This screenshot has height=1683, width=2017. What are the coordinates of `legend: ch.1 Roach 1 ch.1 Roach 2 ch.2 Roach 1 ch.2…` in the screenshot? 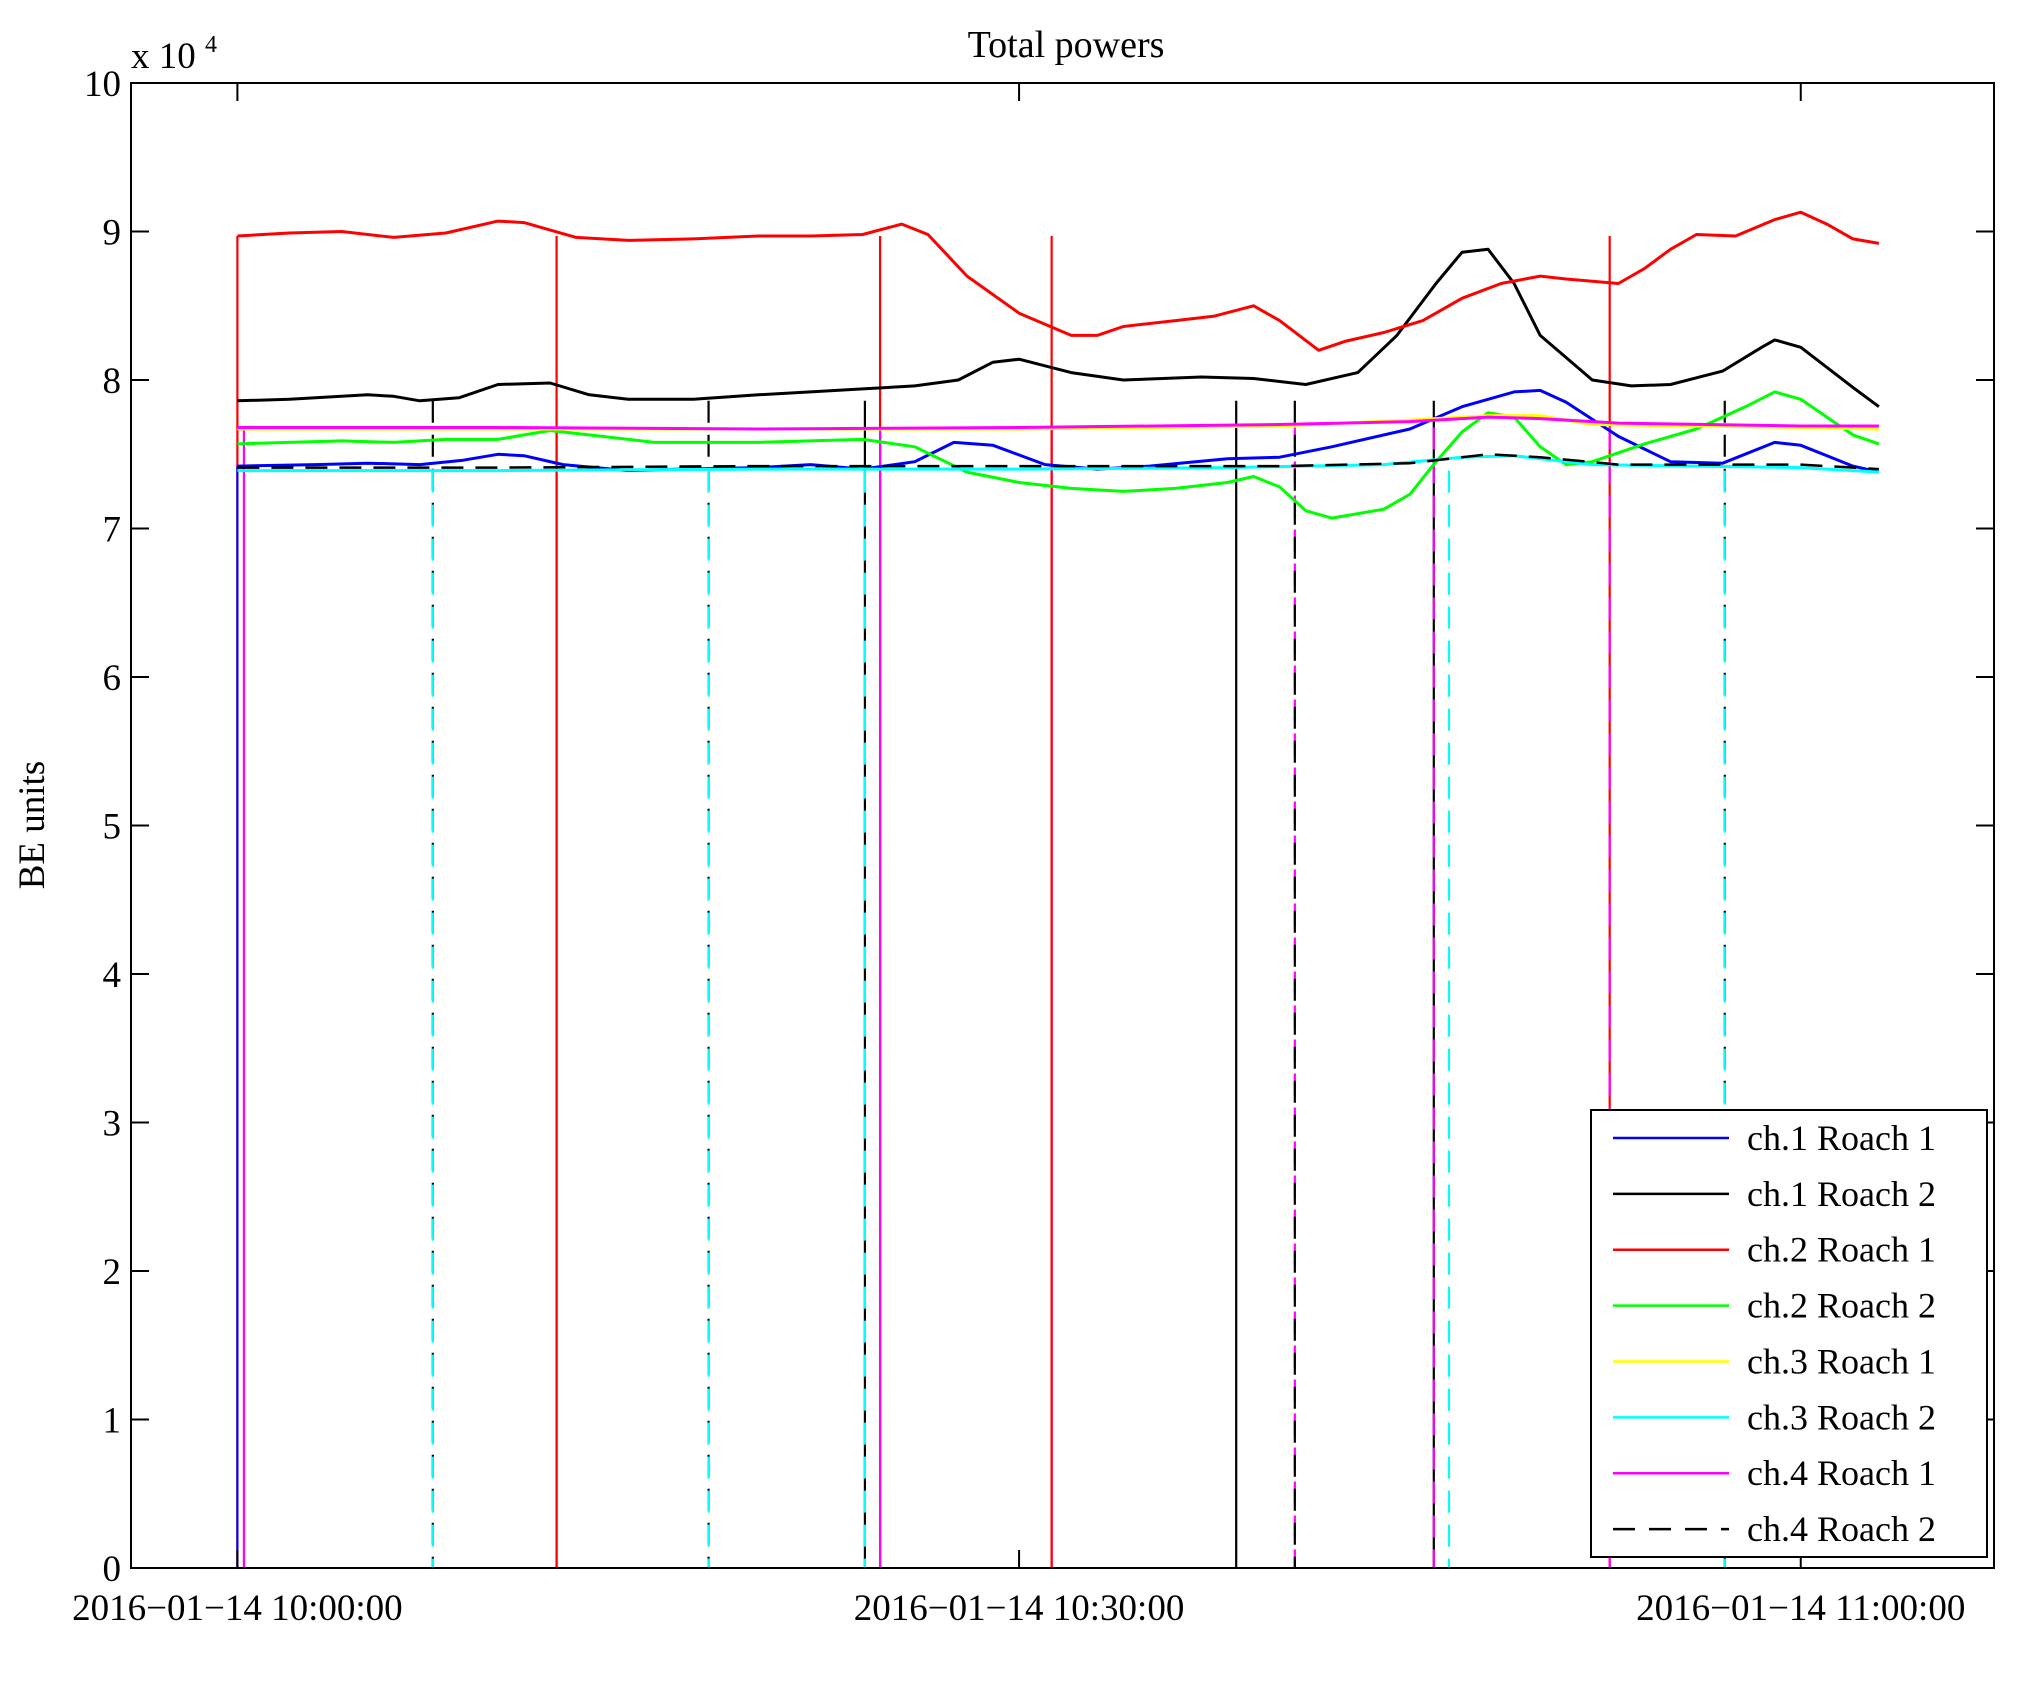 It's located at (1789, 1333).